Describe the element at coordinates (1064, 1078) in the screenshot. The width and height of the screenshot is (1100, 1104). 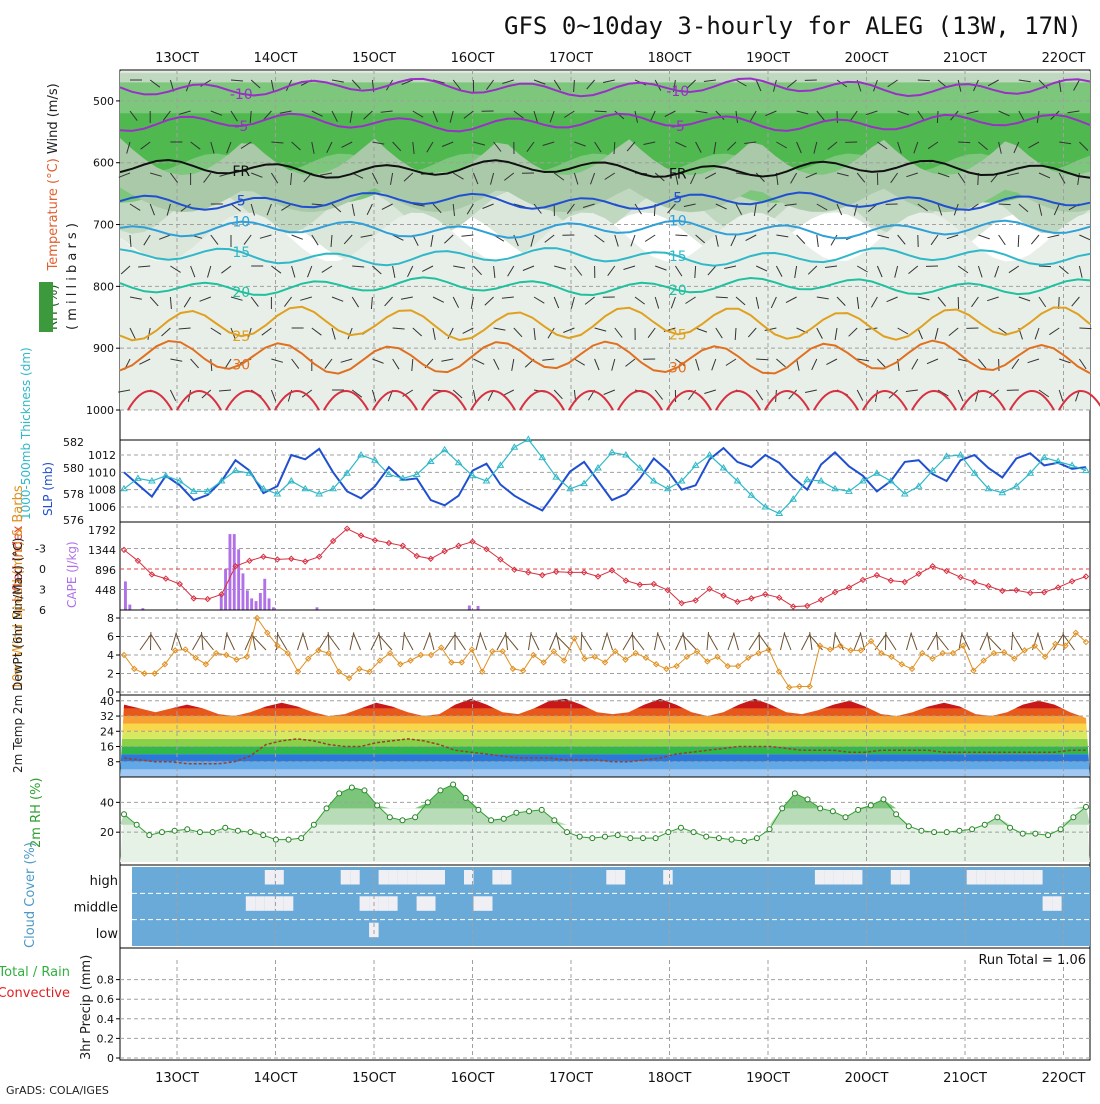
I see `date-tick-label: 22OCT` at that location.